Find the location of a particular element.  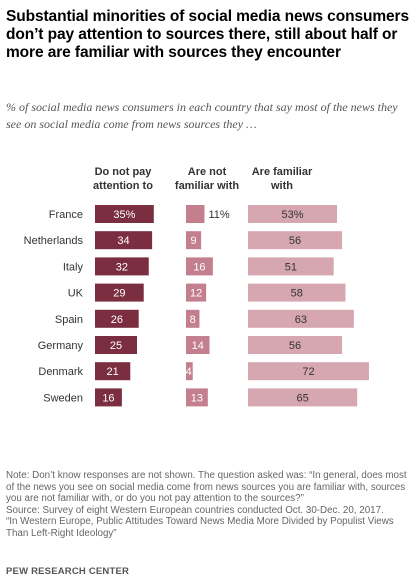

data-label-sweden-series-1: 13 is located at coordinates (197, 398).